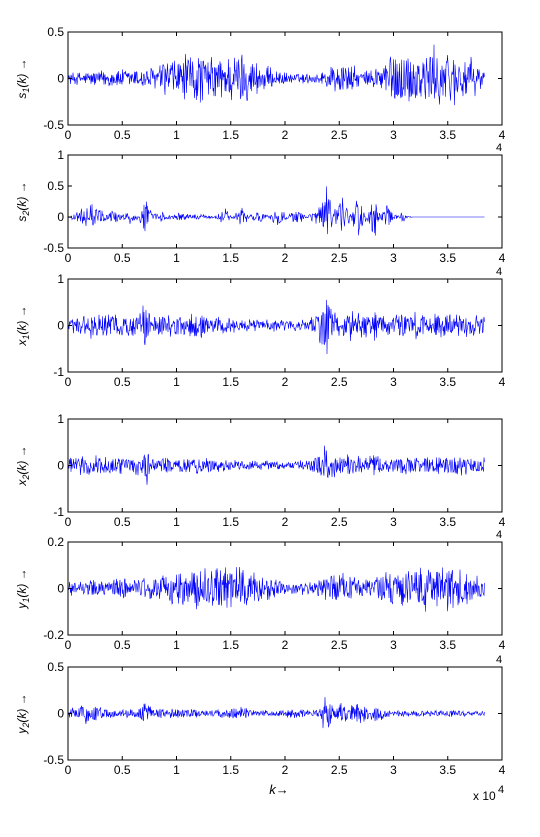 This screenshot has width=540, height=837. Describe the element at coordinates (23, 588) in the screenshot. I see `y-axis-label: y1(k) →` at that location.